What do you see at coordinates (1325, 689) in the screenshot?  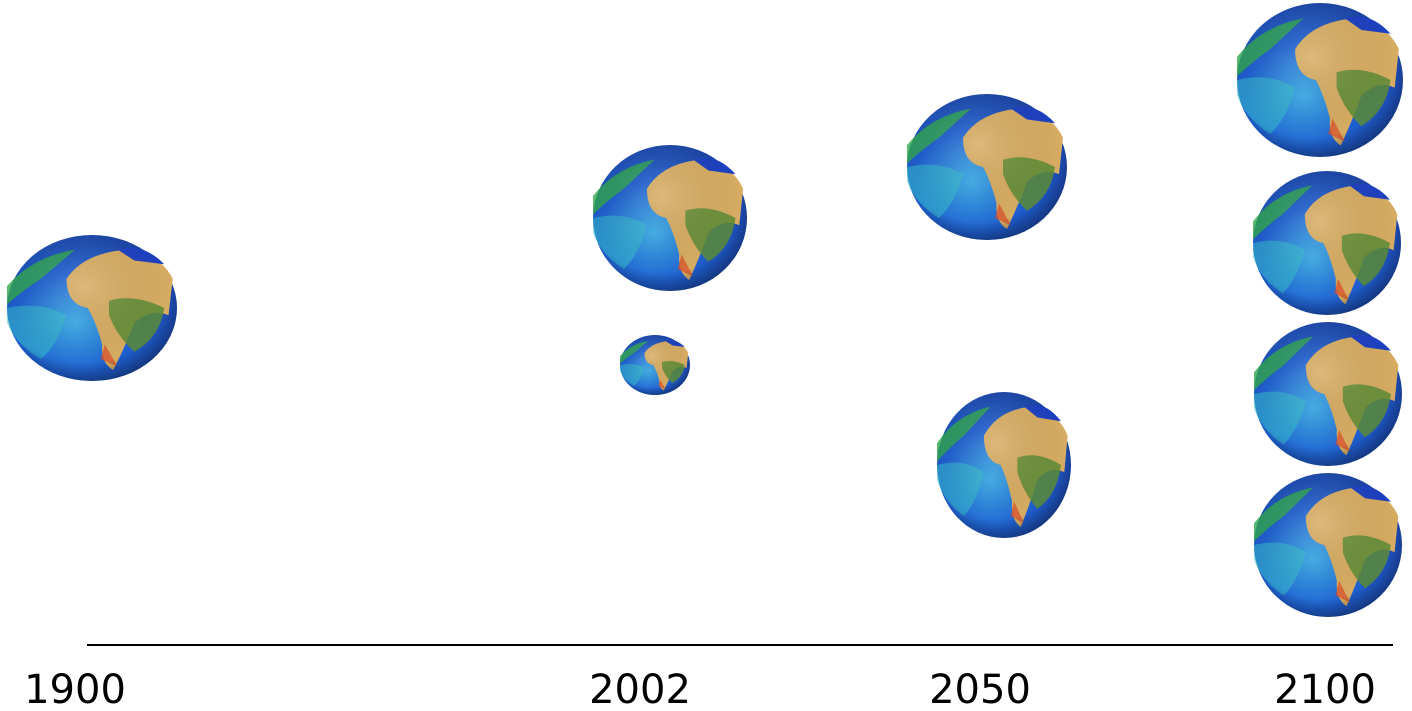 I see `year-label: 2100` at bounding box center [1325, 689].